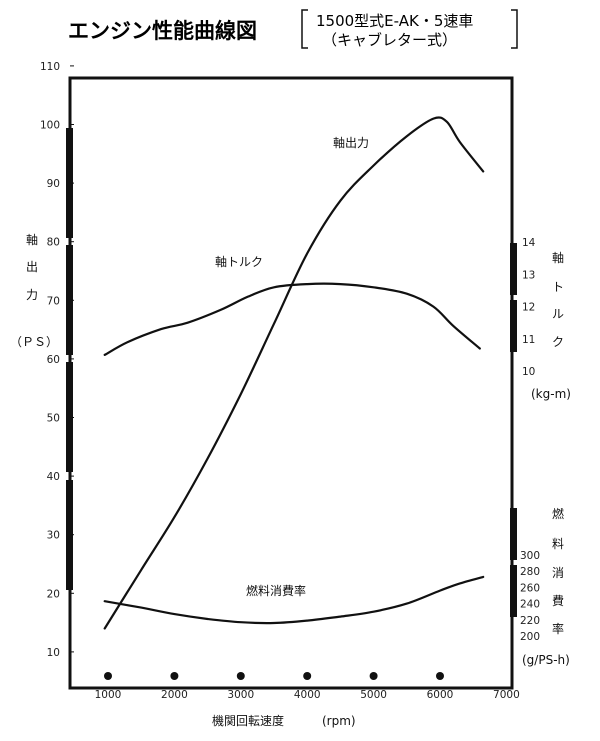  Describe the element at coordinates (558, 258) in the screenshot. I see `torque-axis-label-char-1: 軸` at that location.